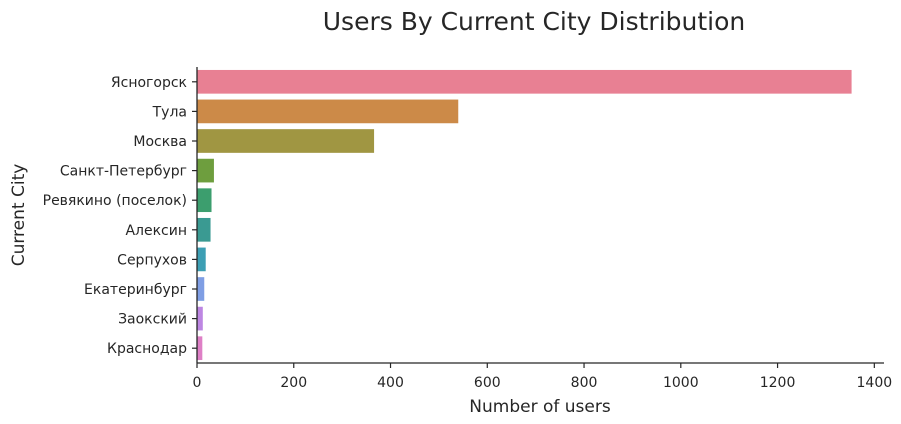 The width and height of the screenshot is (901, 424). What do you see at coordinates (152, 260) in the screenshot?
I see `y-tick-label: Серпухов` at bounding box center [152, 260].